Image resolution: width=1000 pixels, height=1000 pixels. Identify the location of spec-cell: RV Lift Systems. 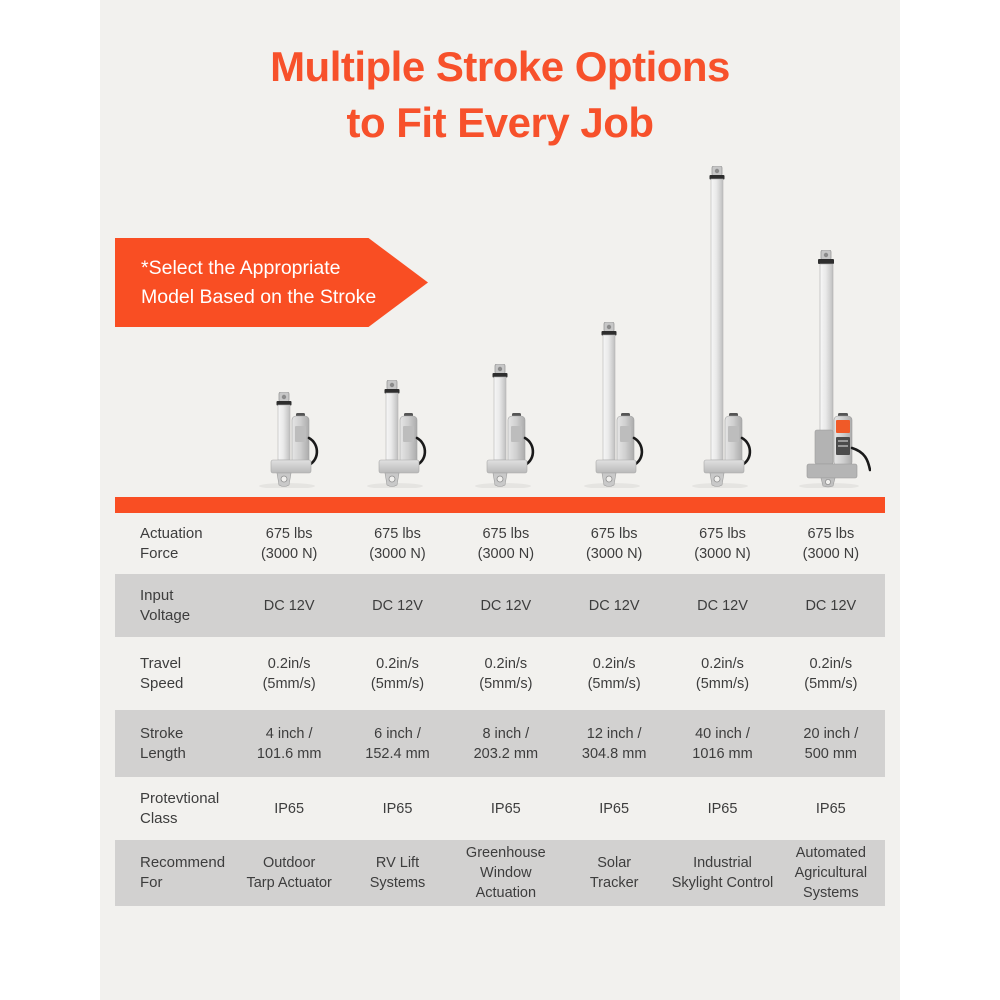
(397, 873).